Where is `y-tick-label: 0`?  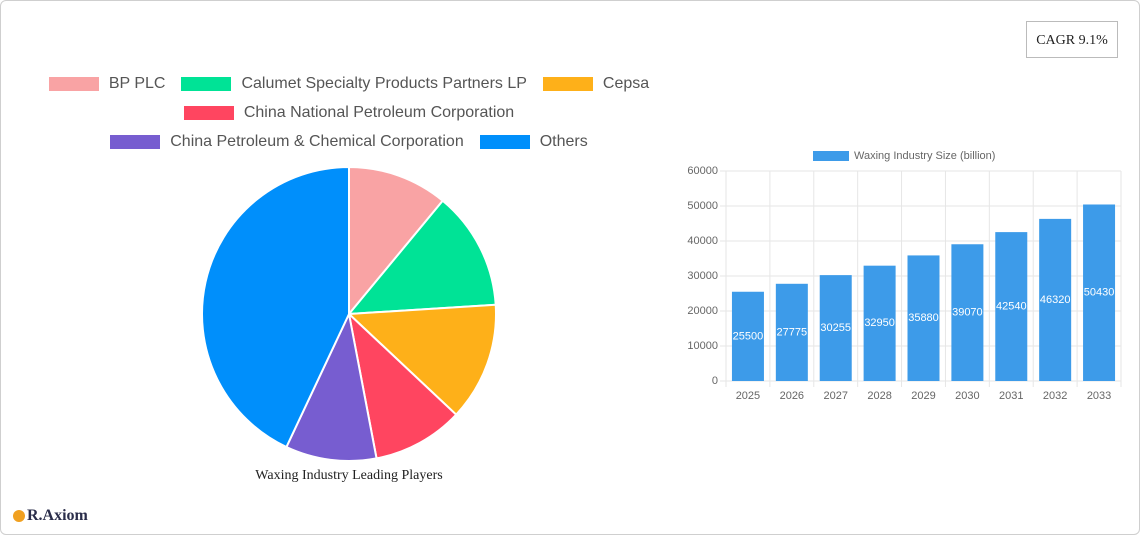 y-tick-label: 0 is located at coordinates (715, 381).